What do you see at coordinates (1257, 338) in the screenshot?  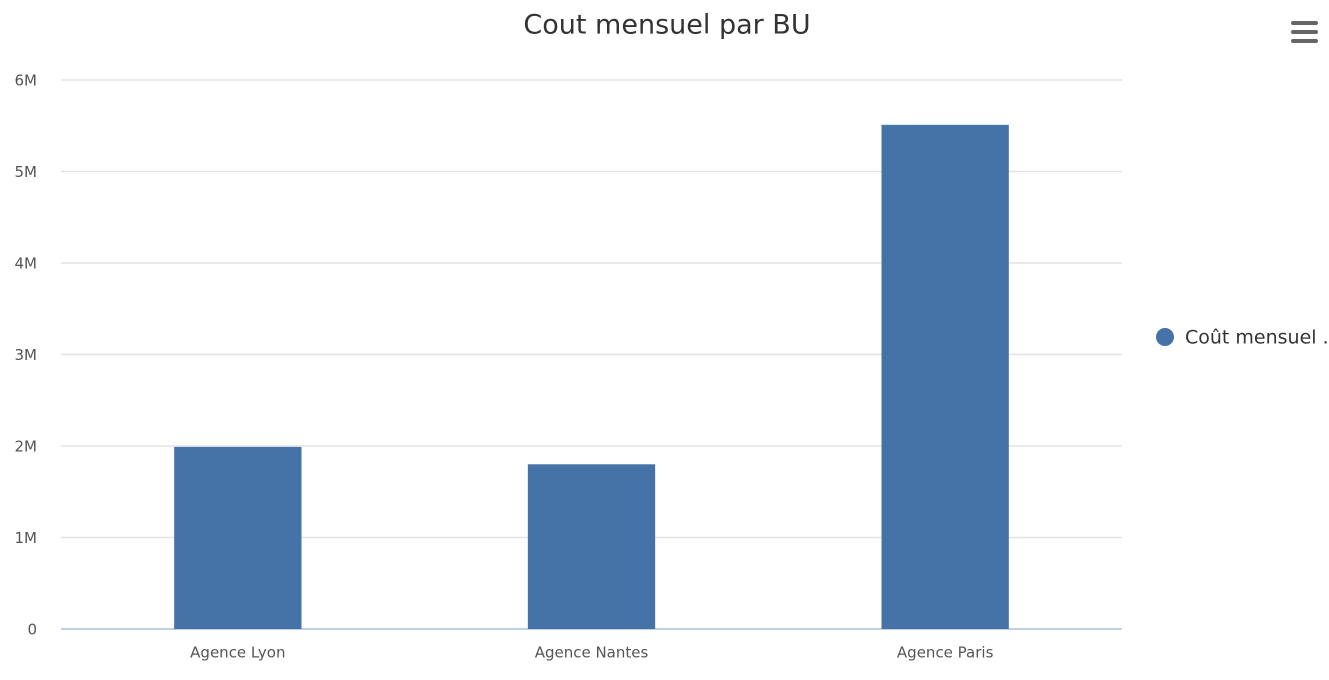 I see `legend-label: Coût mensuel ..` at bounding box center [1257, 338].